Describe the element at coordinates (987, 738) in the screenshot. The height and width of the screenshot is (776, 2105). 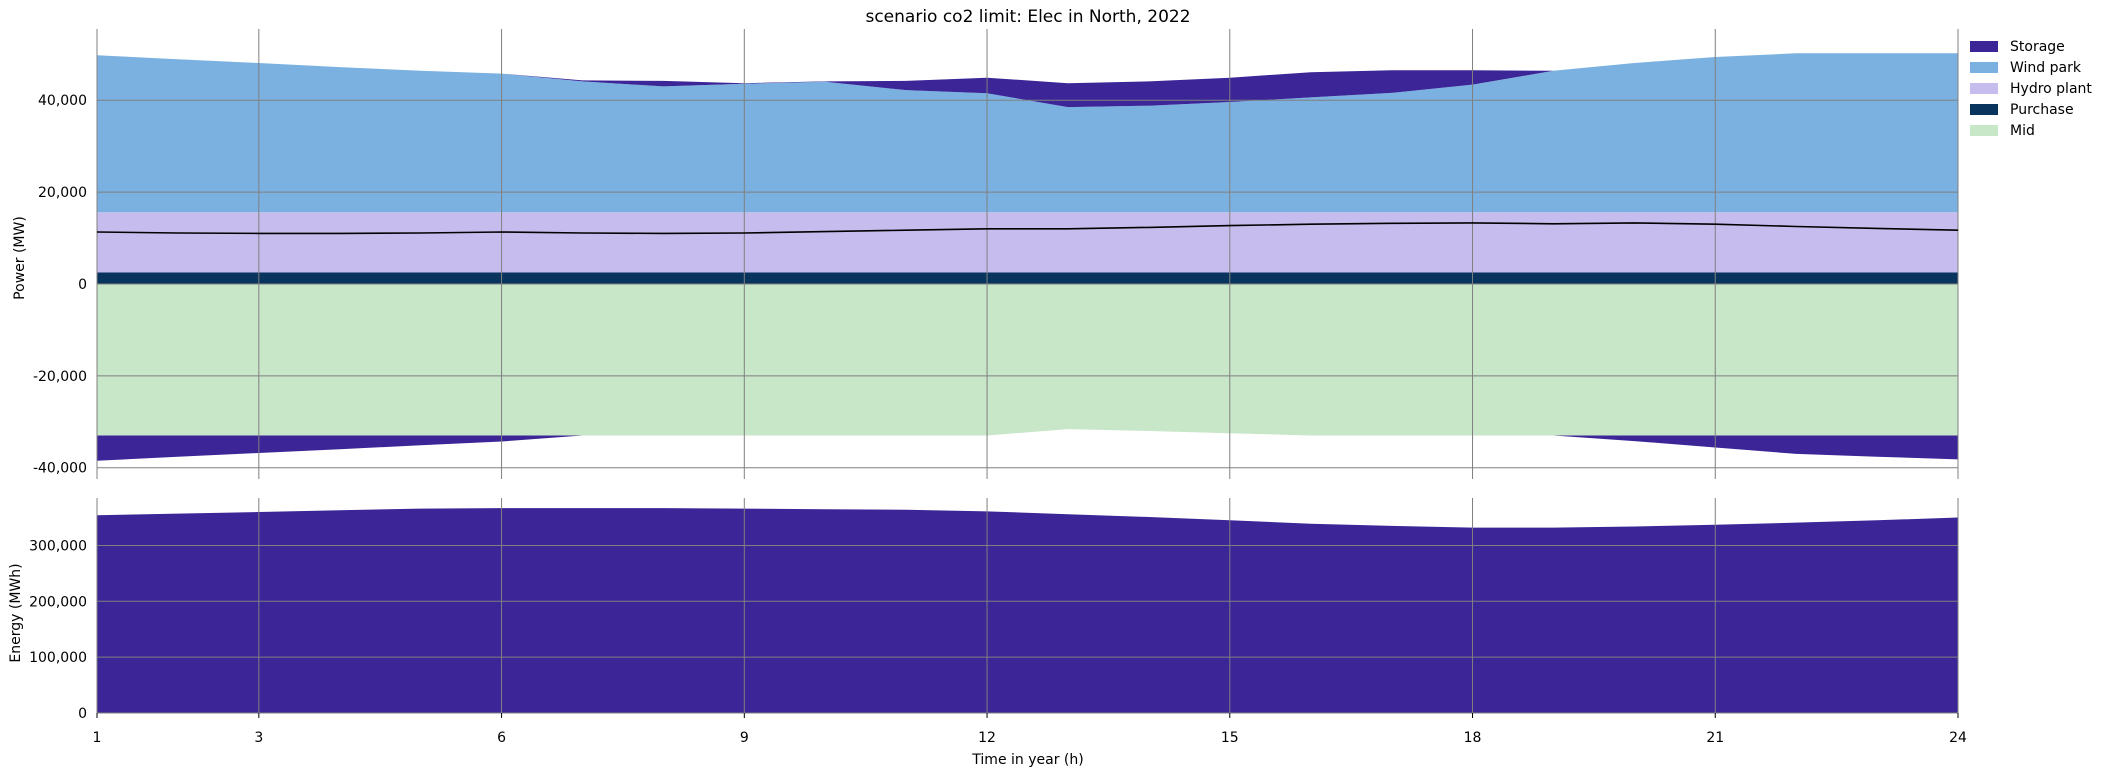
I see `x-tick-label: 12` at that location.